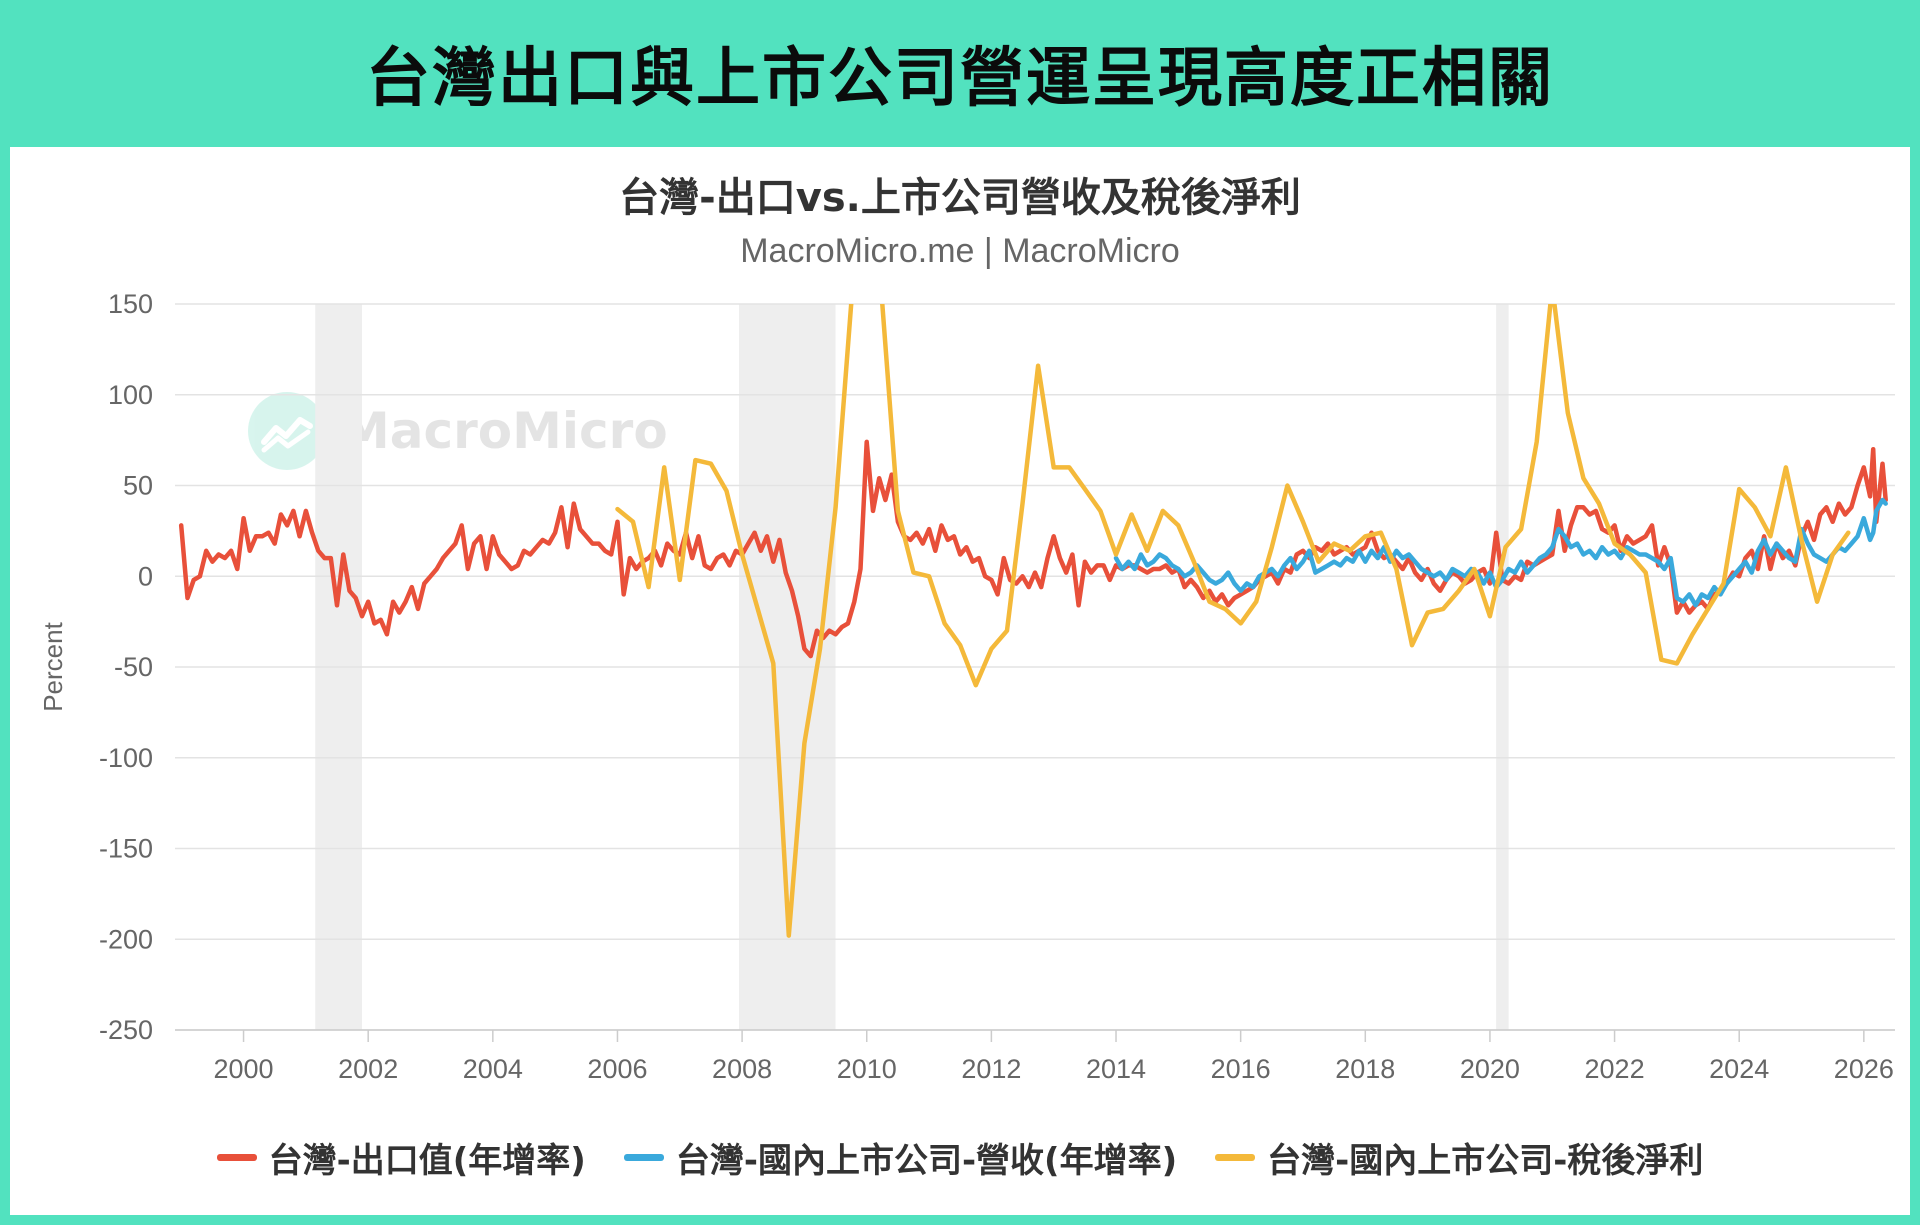 The height and width of the screenshot is (1225, 1920). What do you see at coordinates (53, 666) in the screenshot?
I see `y-axis-title: Percent` at bounding box center [53, 666].